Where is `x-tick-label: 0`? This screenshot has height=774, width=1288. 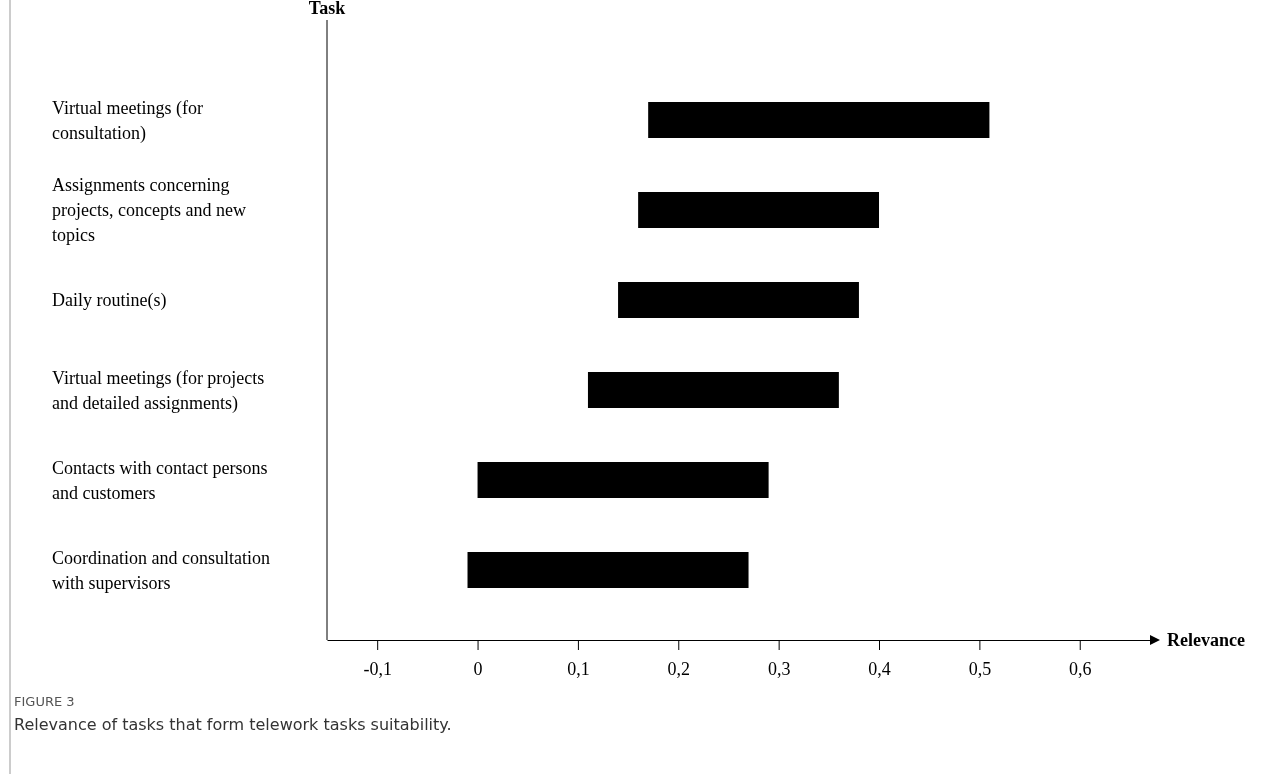 x-tick-label: 0 is located at coordinates (478, 668).